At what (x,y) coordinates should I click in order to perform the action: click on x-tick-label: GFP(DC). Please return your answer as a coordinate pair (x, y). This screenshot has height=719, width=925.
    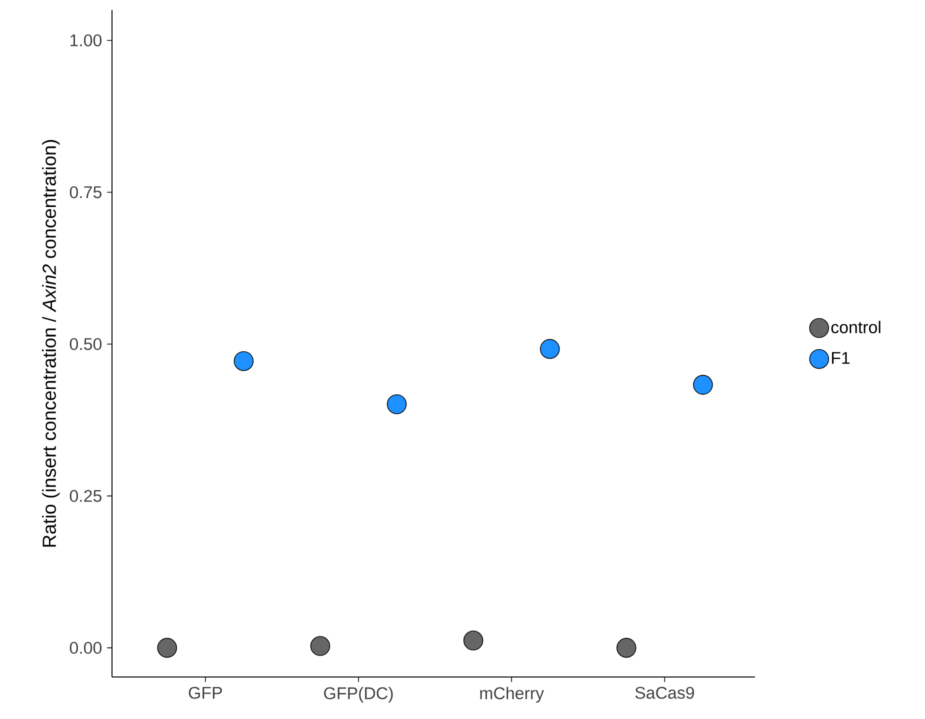
    Looking at the image, I should click on (358, 694).